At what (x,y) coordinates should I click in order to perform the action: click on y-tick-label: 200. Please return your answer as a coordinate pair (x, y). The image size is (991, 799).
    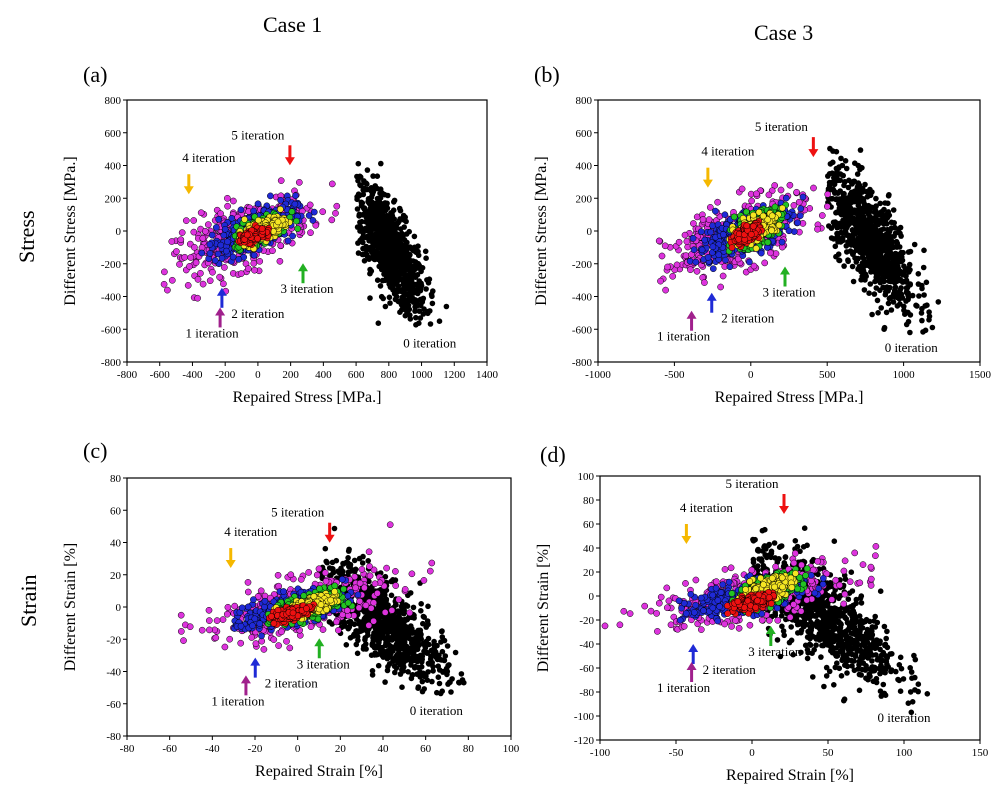
    Looking at the image, I should click on (113, 199).